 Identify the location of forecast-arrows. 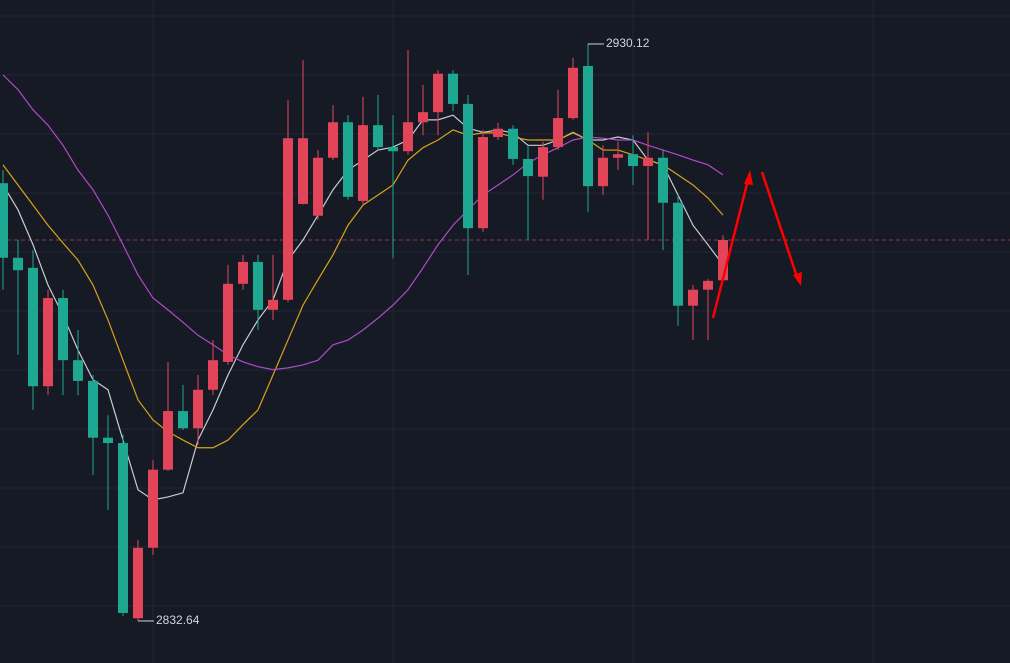
(756, 244).